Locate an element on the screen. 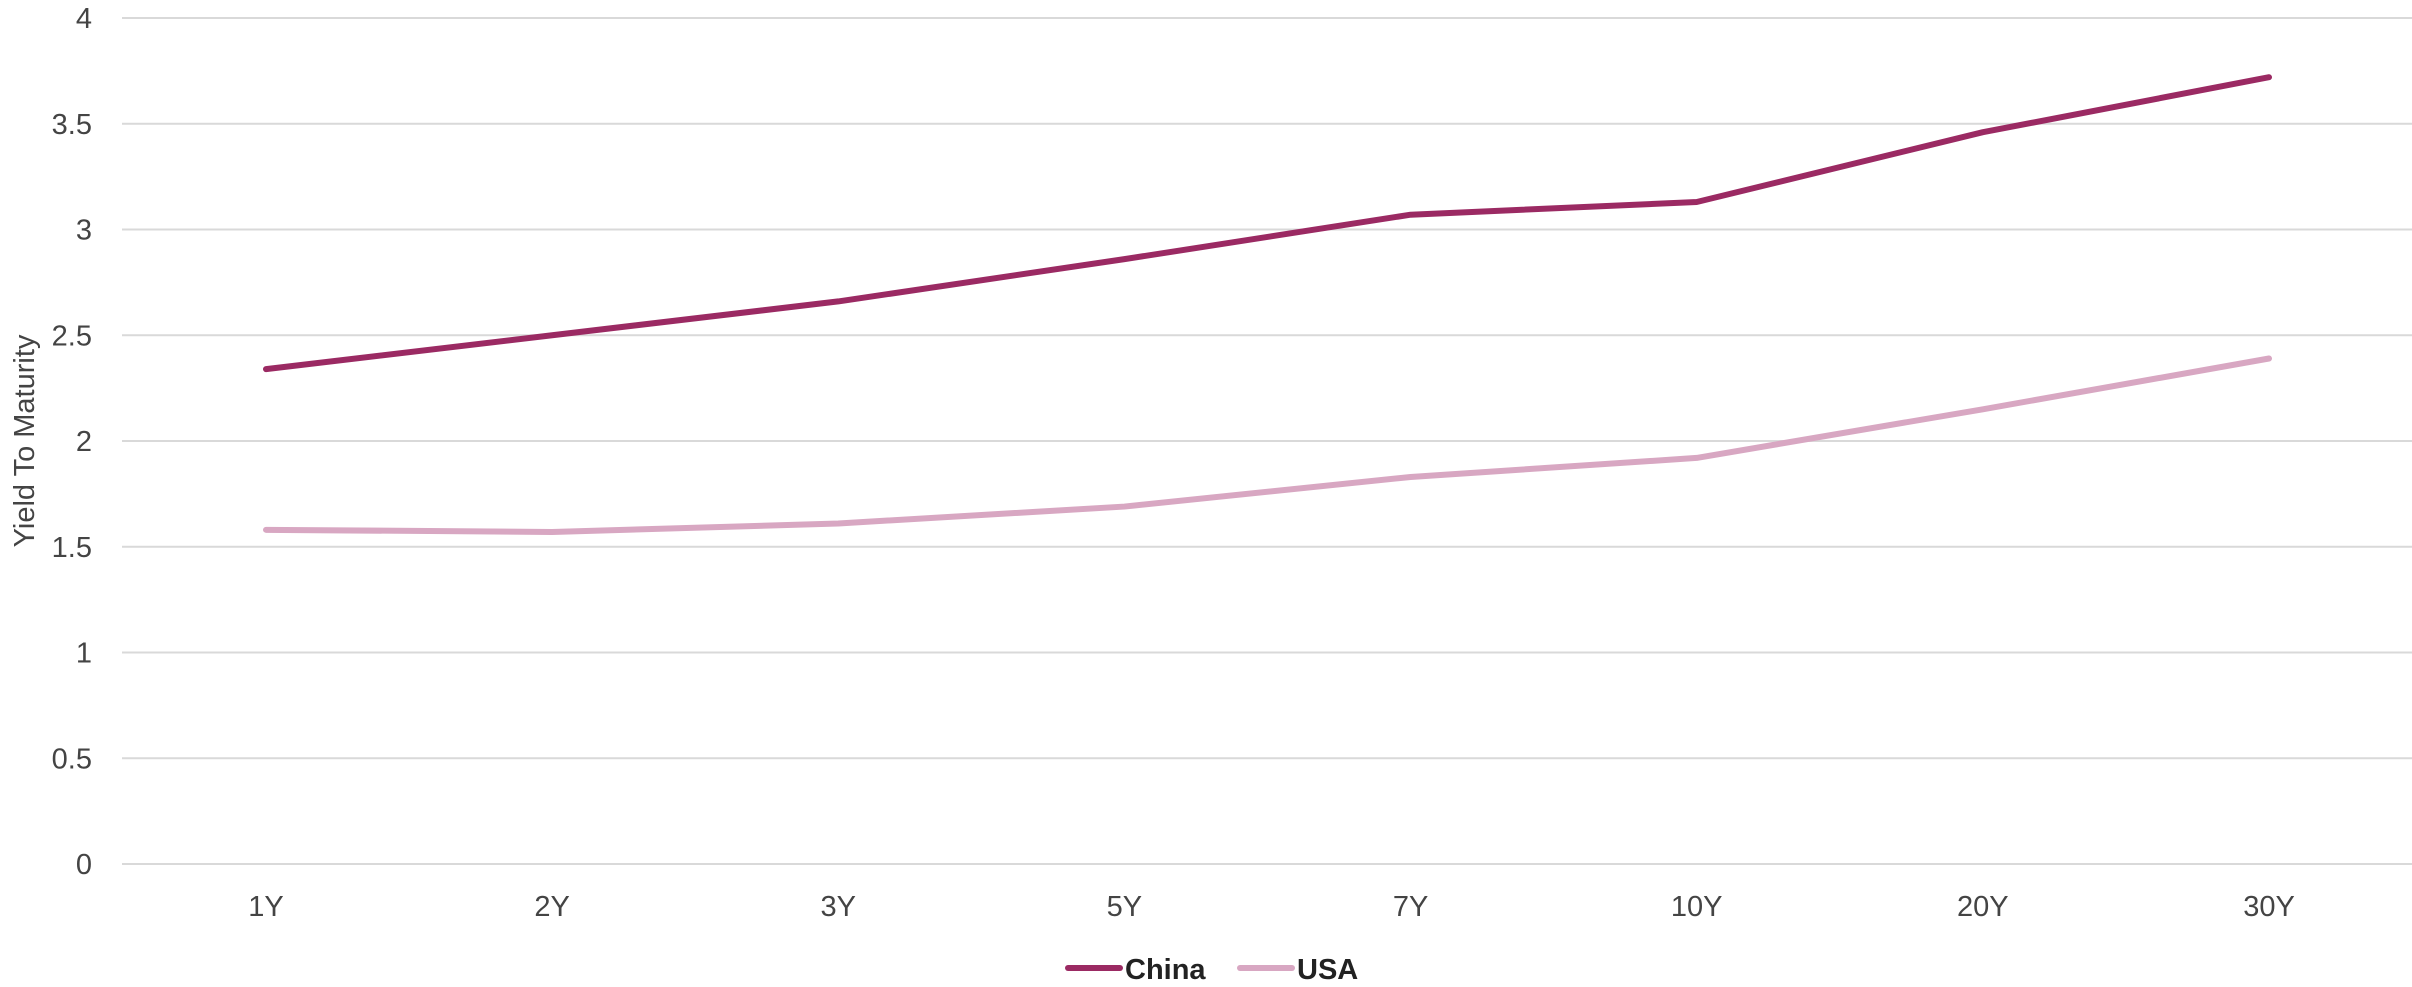 The image size is (2412, 987). x-axis-ticks: 1Y 2Y 3Y 5Y 7Y 10Y 20Y 30Y is located at coordinates (1271, 907).